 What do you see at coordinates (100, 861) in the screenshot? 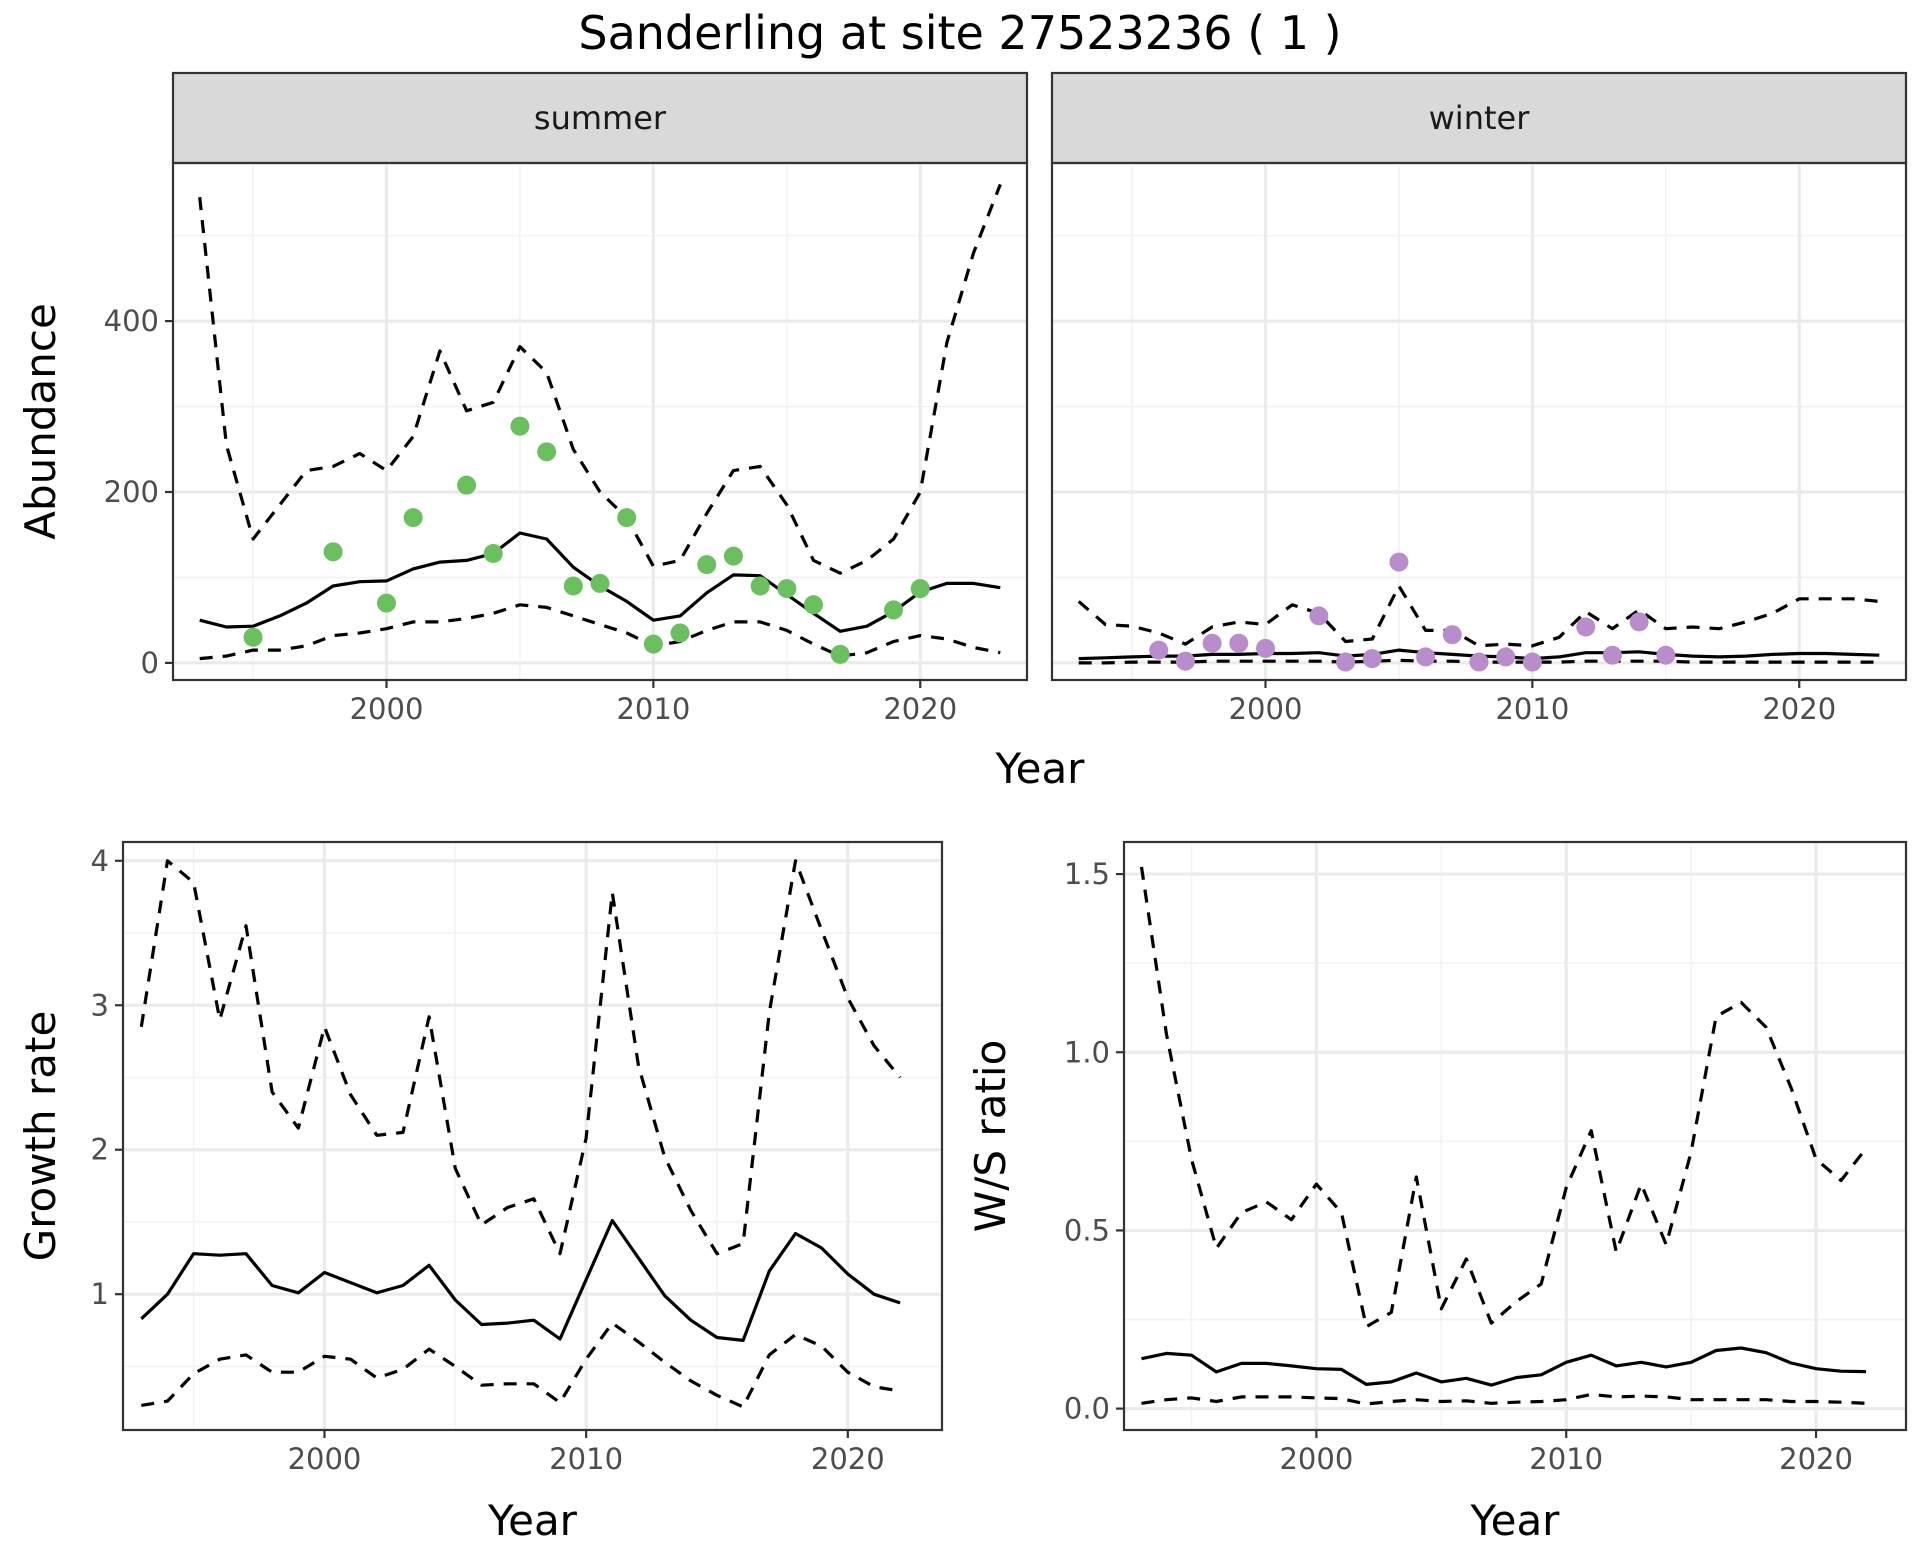
I see `y-tick-label: 4` at bounding box center [100, 861].